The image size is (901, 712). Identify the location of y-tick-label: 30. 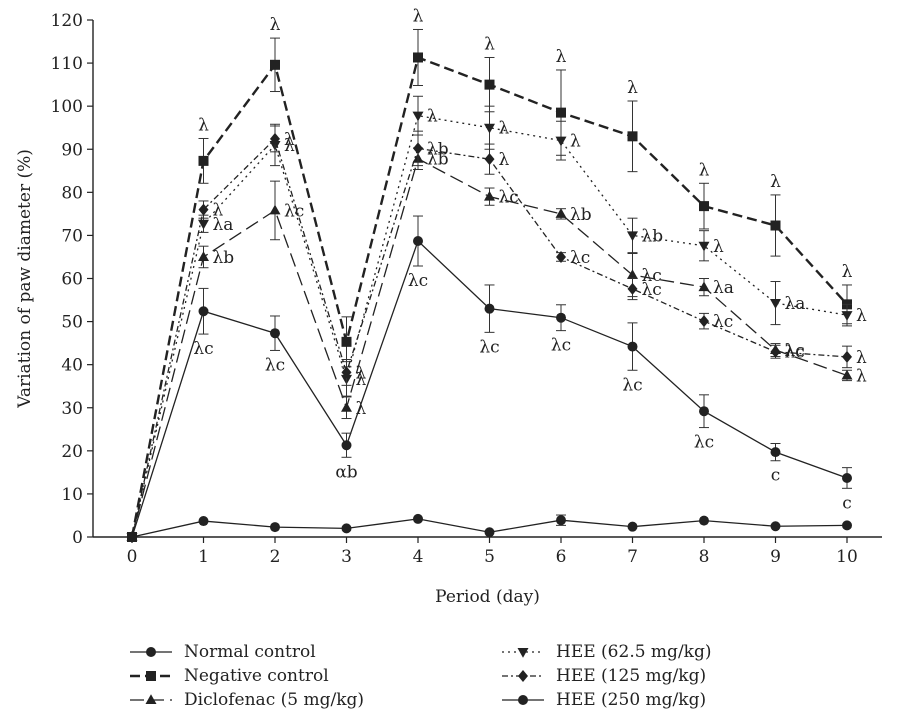
(72, 409).